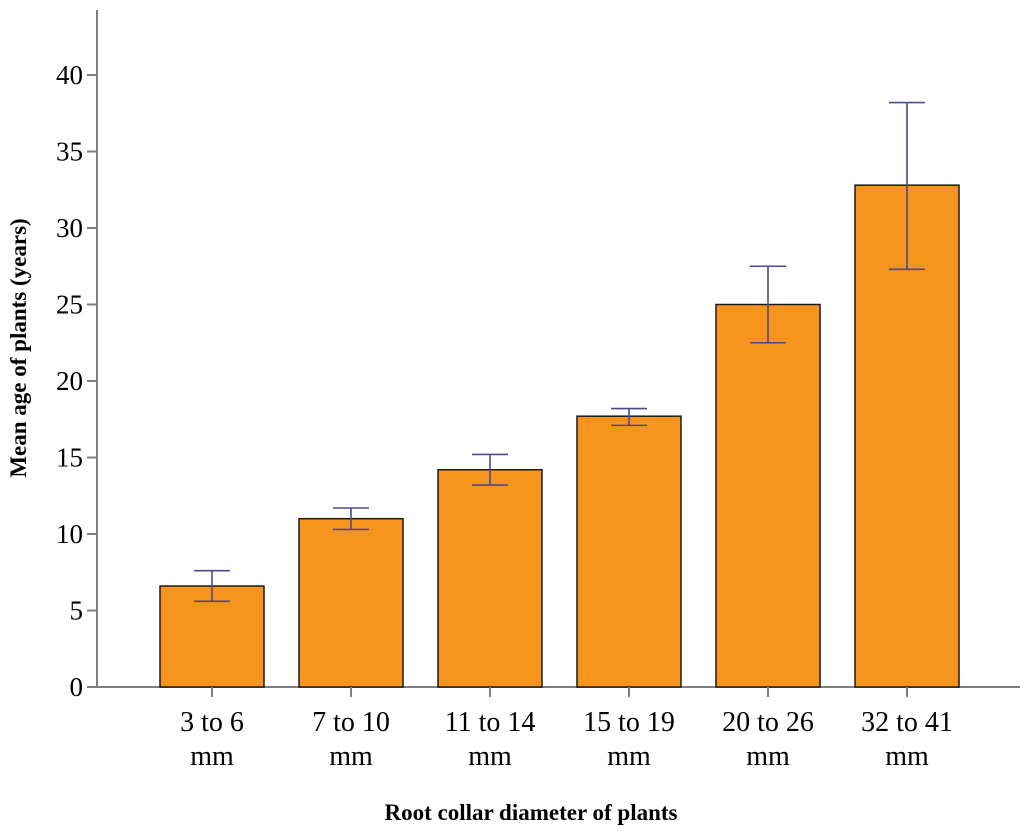  Describe the element at coordinates (768, 739) in the screenshot. I see `x-tick-label: 20 to 26 mm` at that location.